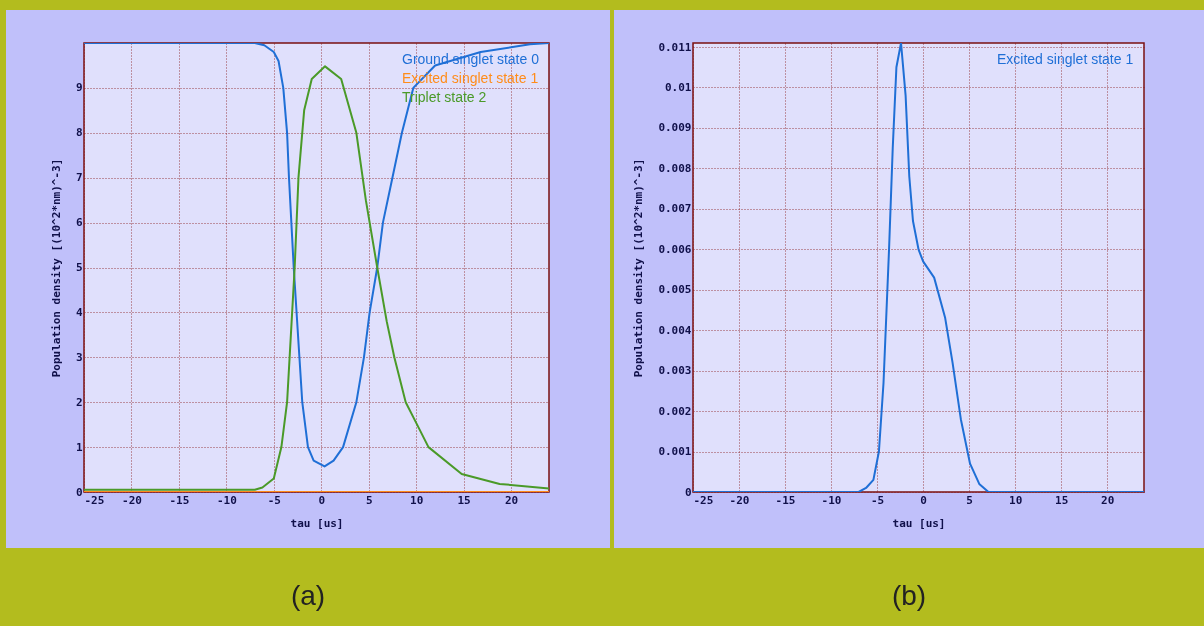 The image size is (1204, 626). Describe the element at coordinates (79, 357) in the screenshot. I see `y-tick-label: 3` at that location.